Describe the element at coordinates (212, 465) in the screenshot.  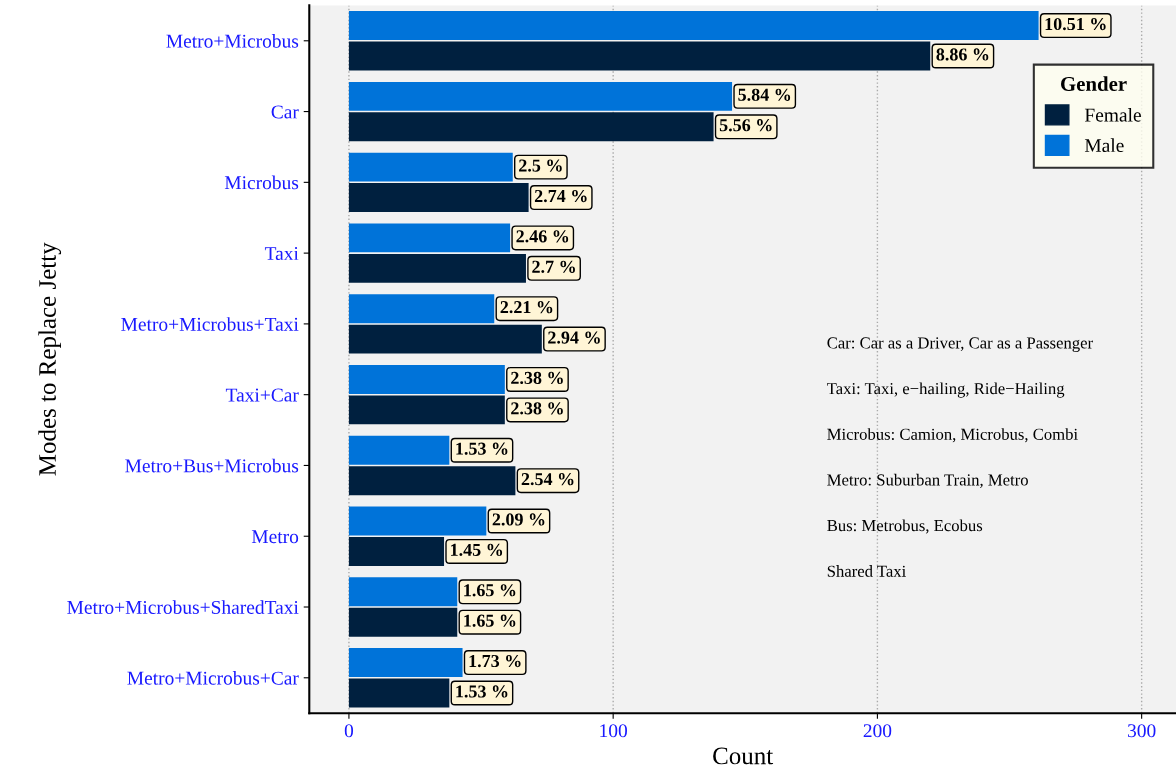
I see `y-tick-label: Metro+Bus+Microbus` at that location.